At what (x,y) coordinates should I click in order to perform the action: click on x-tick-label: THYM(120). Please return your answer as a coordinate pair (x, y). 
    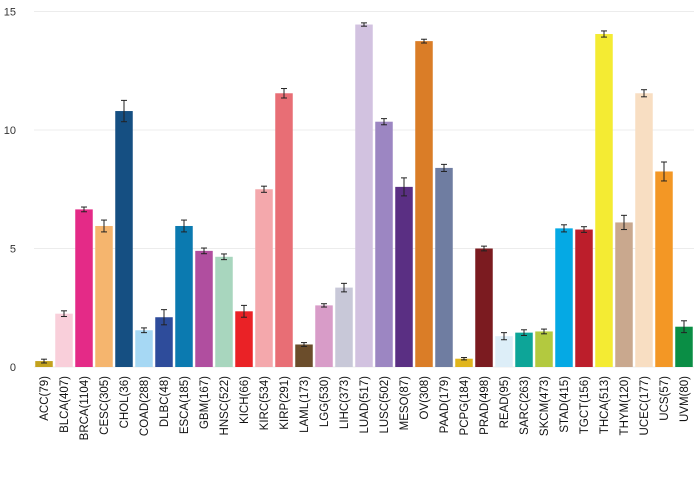
    Looking at the image, I should click on (625, 406).